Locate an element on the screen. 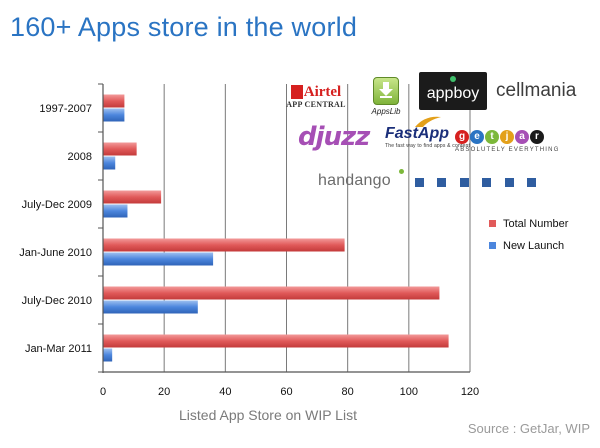 This screenshot has width=600, height=448. djuzz-logo: djuzz is located at coordinates (334, 137).